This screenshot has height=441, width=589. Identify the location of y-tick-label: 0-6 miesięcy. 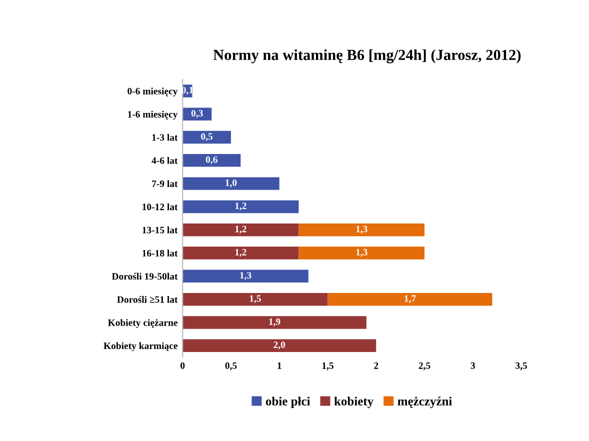
(153, 92).